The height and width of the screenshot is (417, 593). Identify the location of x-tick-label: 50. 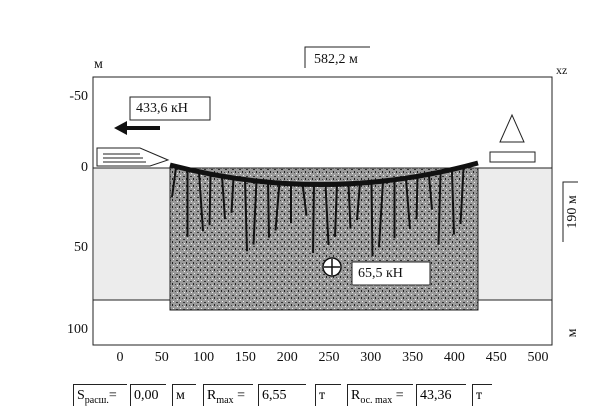
(162, 357).